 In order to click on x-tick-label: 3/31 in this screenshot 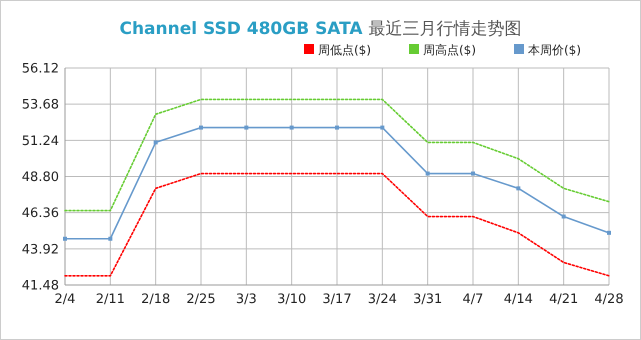, I will do `click(427, 299)`.